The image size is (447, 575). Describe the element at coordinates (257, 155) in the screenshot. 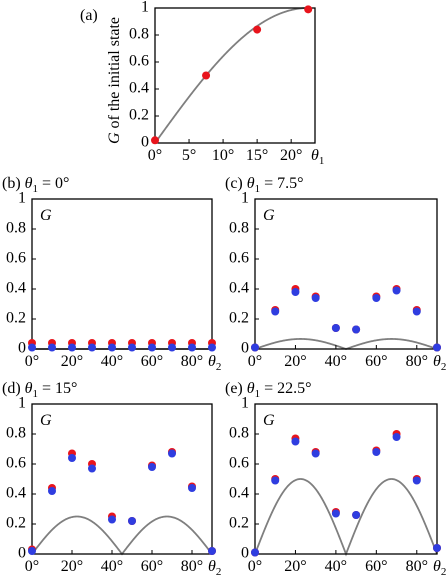

I see `x-tick-label: 15°` at that location.